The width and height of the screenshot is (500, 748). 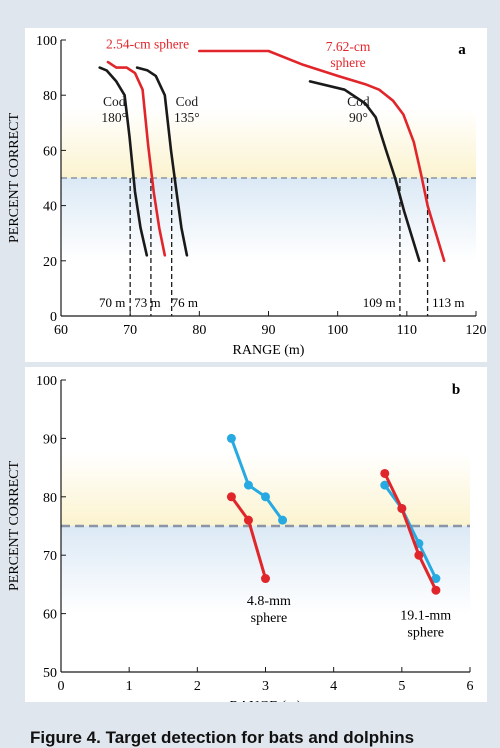 I want to click on series-label: sphere, so click(x=347, y=62).